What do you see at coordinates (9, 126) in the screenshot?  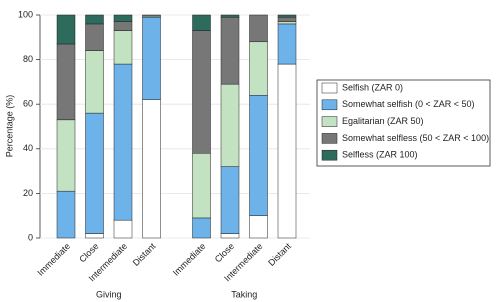 I see `y-axis-title: Percentage (%)` at bounding box center [9, 126].